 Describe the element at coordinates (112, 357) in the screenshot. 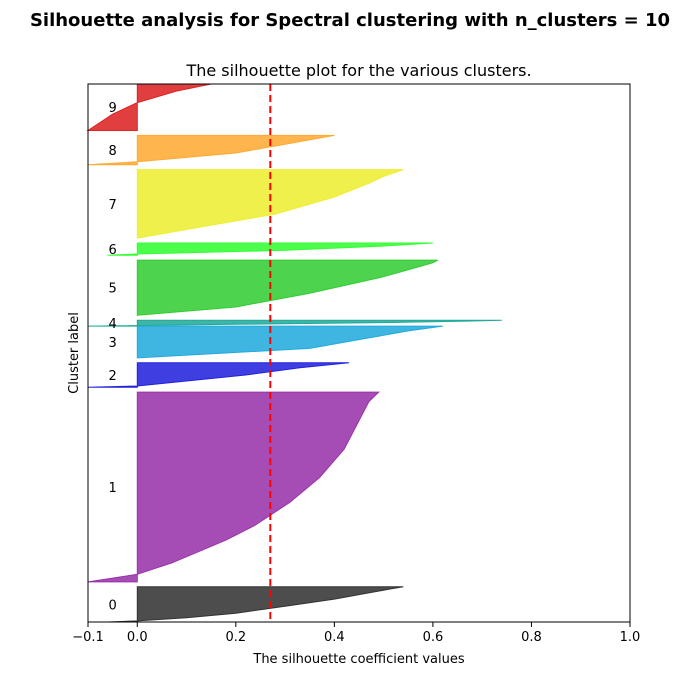

I see `cluster-labels: 0 1 2 3 4 5 6 7 8 9` at that location.